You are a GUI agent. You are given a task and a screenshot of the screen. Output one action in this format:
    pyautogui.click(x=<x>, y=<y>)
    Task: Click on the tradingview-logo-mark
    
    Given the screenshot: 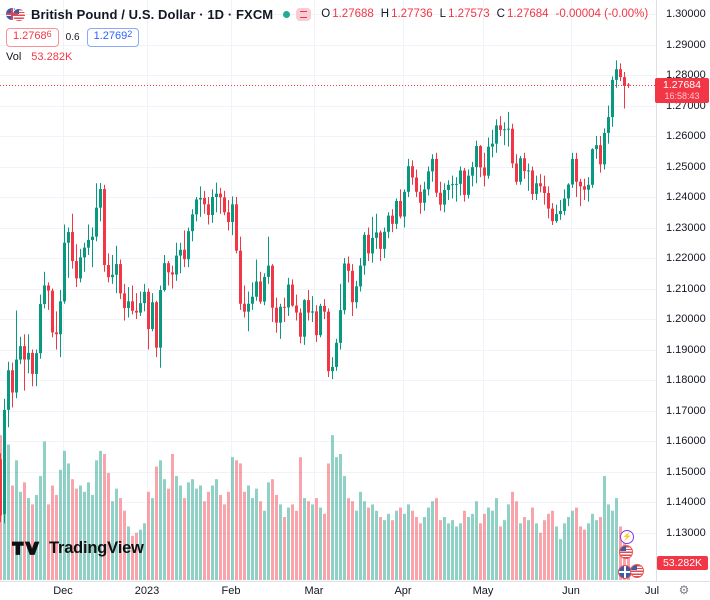 What is the action you would take?
    pyautogui.click(x=26, y=548)
    